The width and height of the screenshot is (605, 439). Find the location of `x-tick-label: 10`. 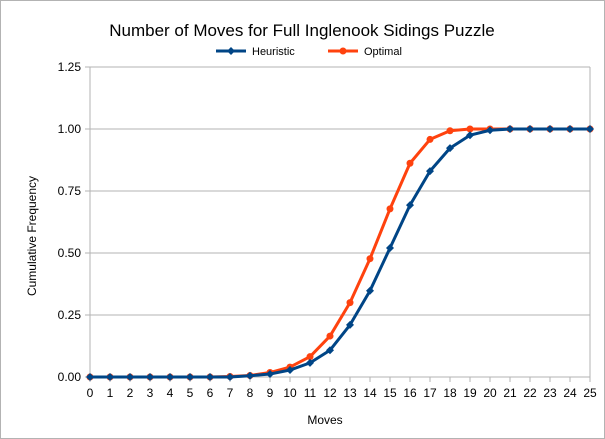

x-tick-label: 10 is located at coordinates (290, 393).